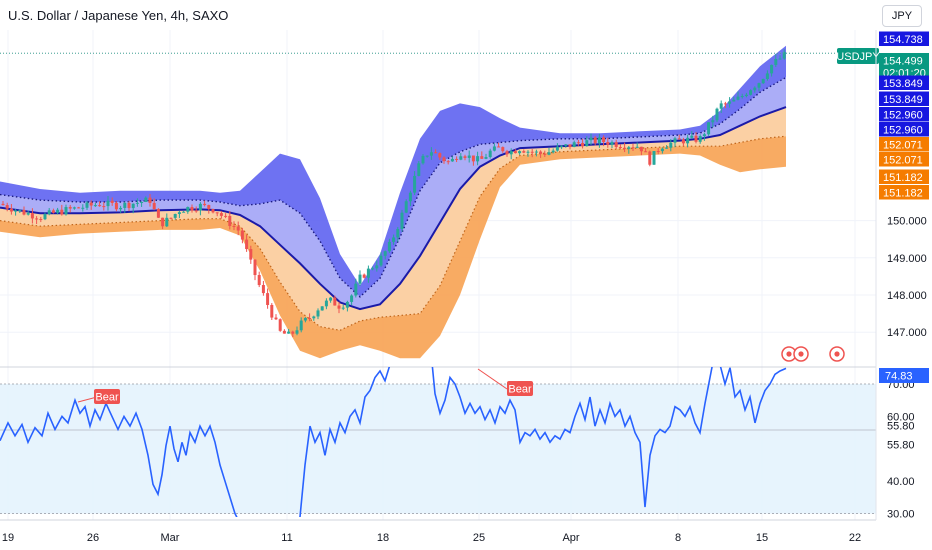 This screenshot has height=550, width=932. I want to click on currency-button: JPY, so click(902, 16).